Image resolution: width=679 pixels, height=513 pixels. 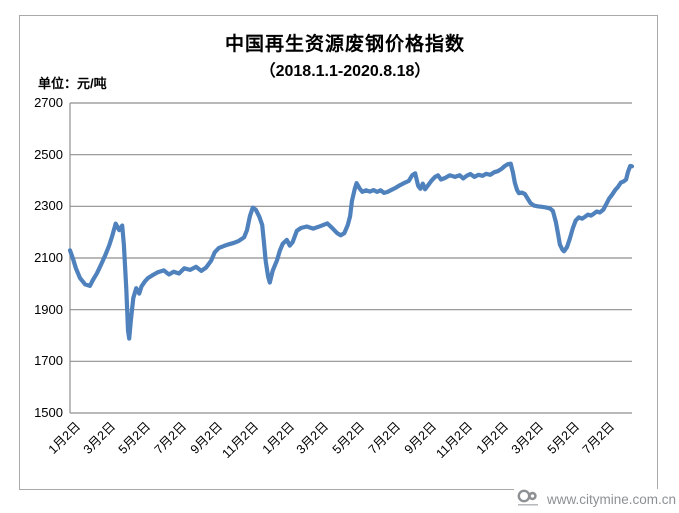 What do you see at coordinates (527, 497) in the screenshot?
I see `citymine-logo-icon` at bounding box center [527, 497].